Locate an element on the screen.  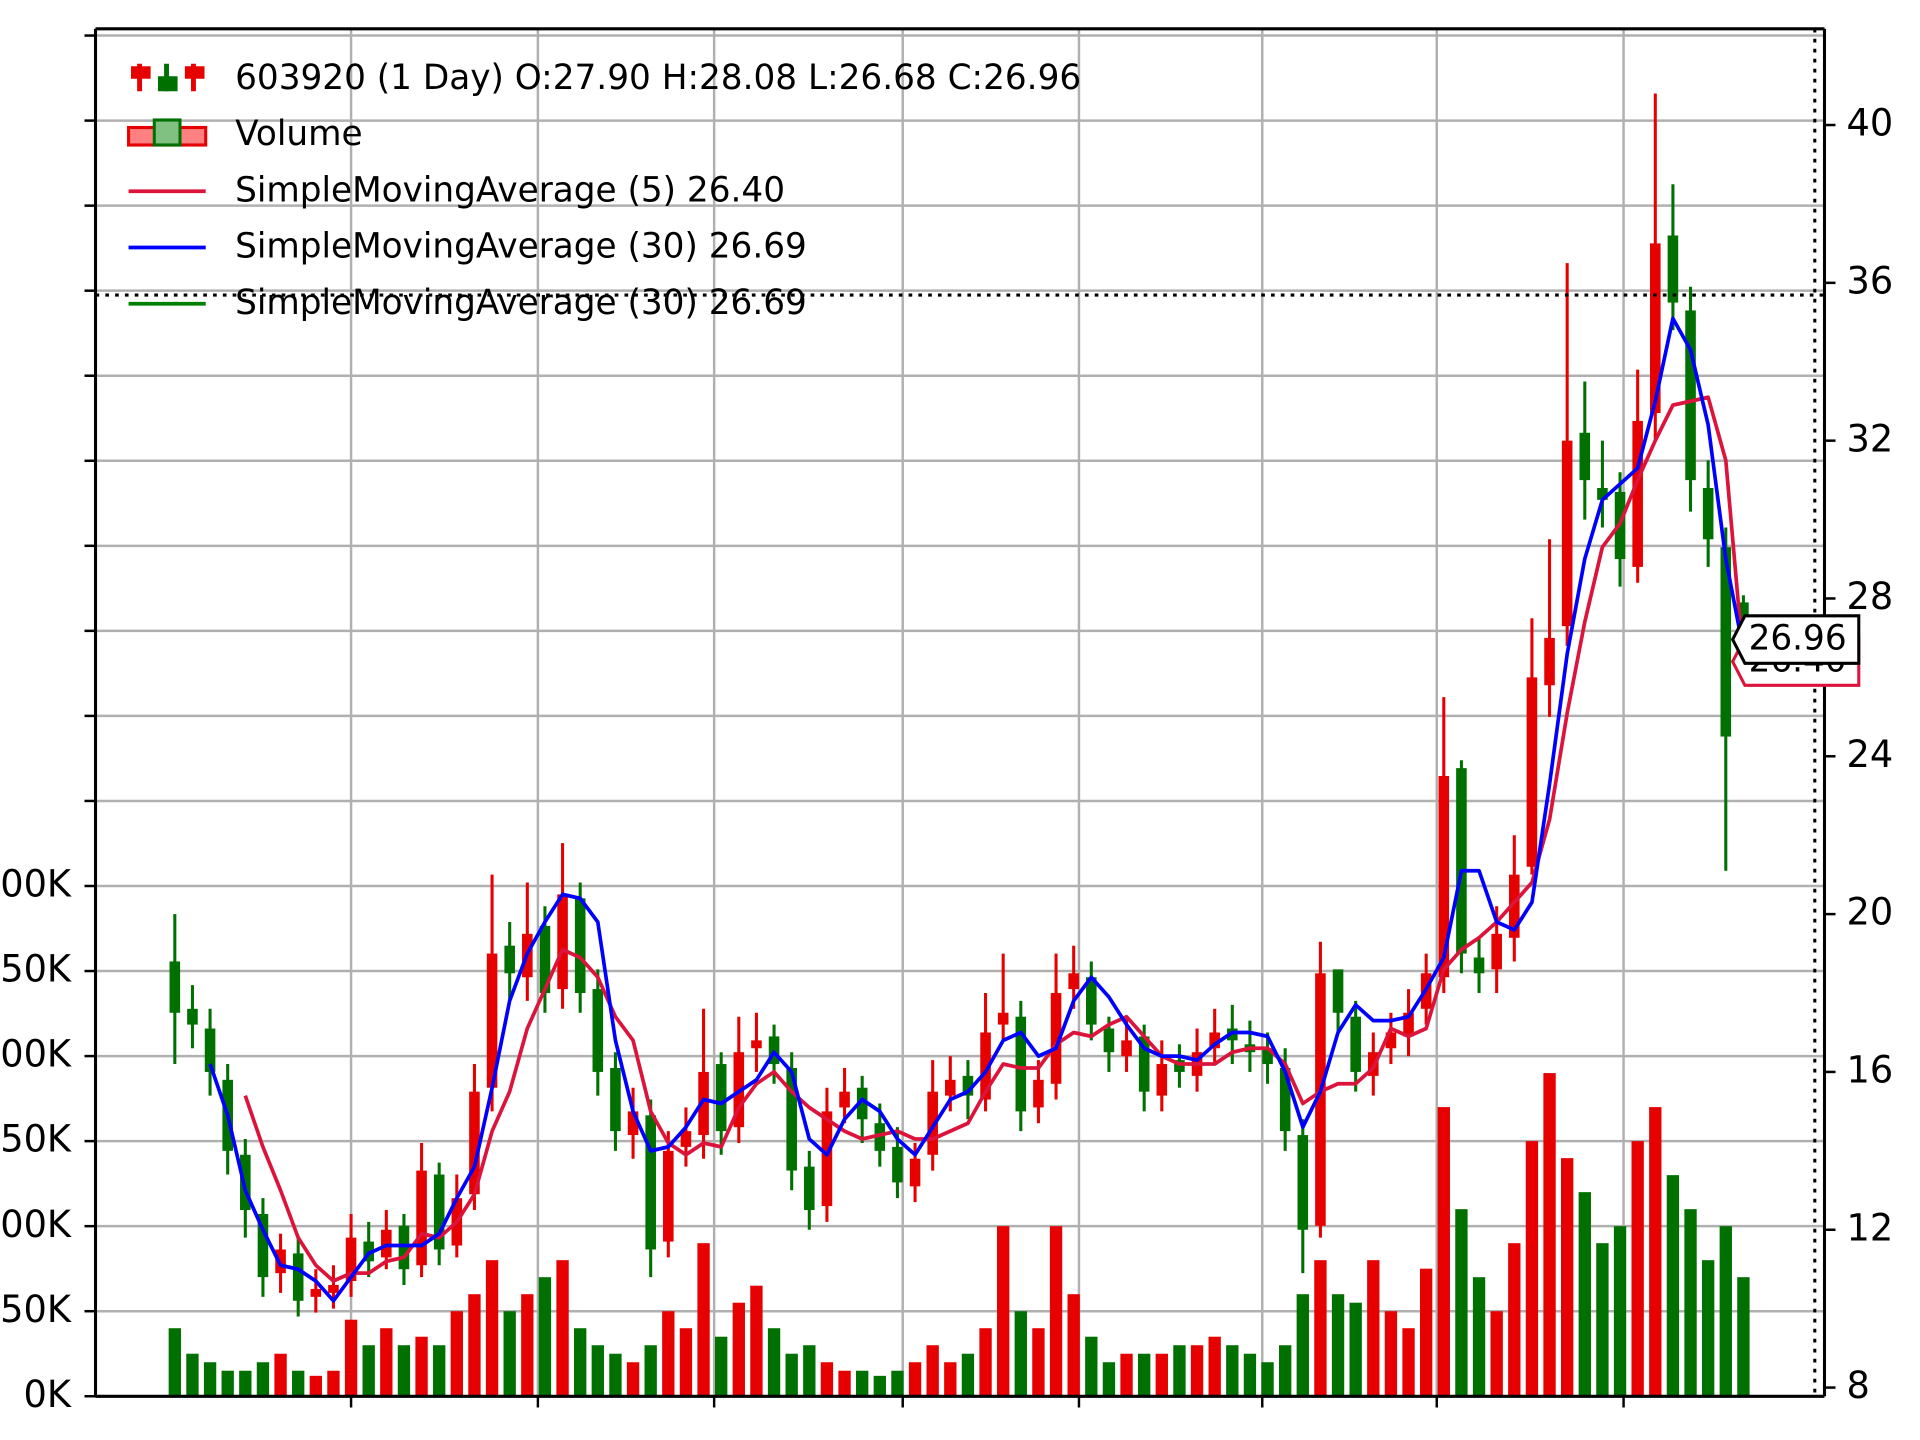
y-tick-label: 150K is located at coordinates (36, 1138).